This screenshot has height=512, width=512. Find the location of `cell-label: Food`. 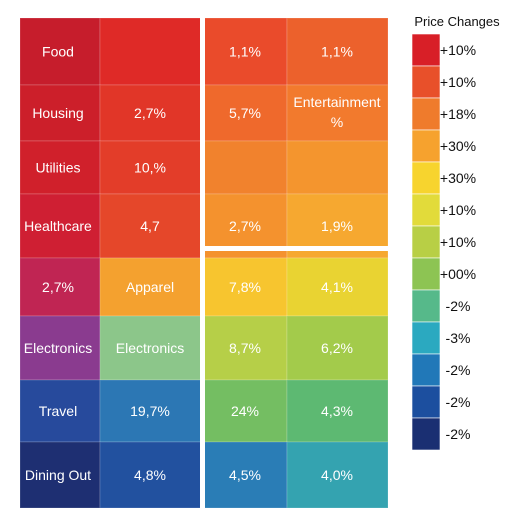

cell-label: Food is located at coordinates (58, 52).